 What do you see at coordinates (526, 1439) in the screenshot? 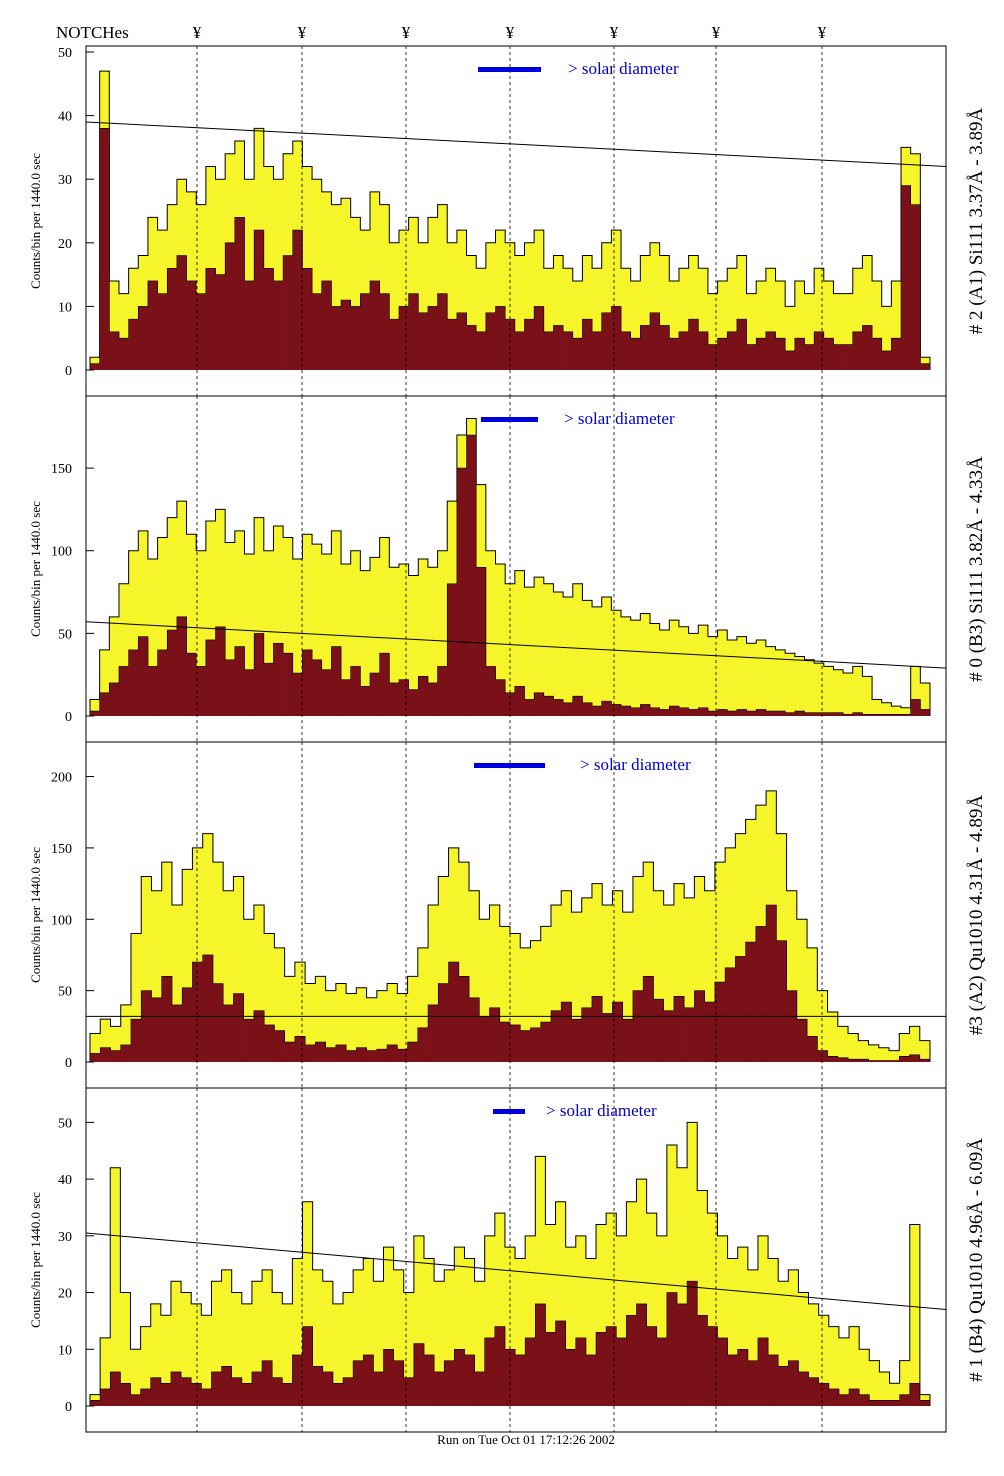
I see `run-timestamp: Run on Tue Oct 01 17:12:26 2002` at bounding box center [526, 1439].